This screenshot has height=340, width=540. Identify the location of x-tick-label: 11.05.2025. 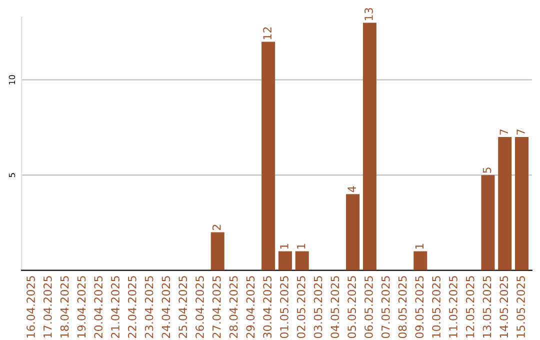
(453, 307).